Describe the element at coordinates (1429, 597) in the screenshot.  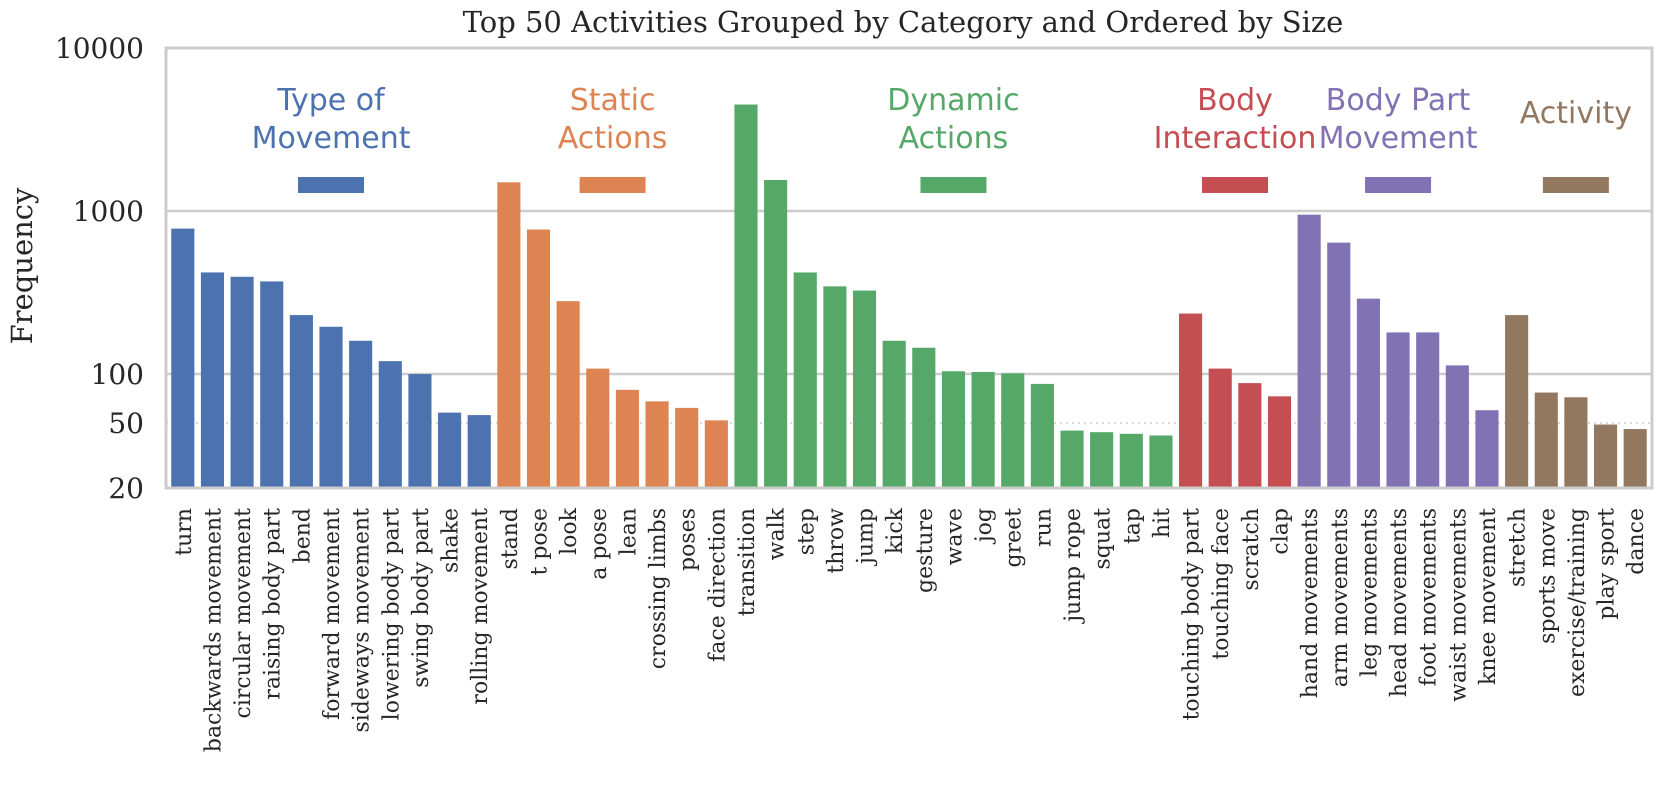
I see `x-tick-label: foot movements` at that location.